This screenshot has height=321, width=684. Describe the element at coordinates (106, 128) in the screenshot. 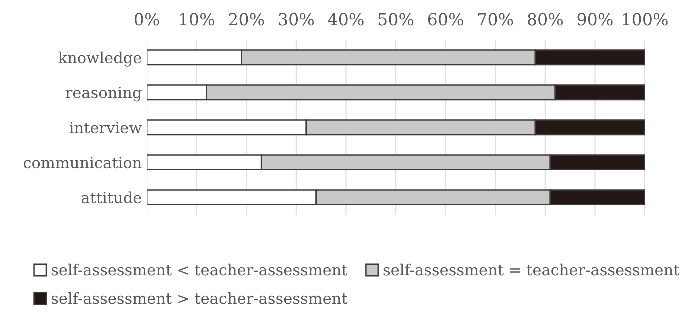

I see `y-tick-label: interview` at that location.